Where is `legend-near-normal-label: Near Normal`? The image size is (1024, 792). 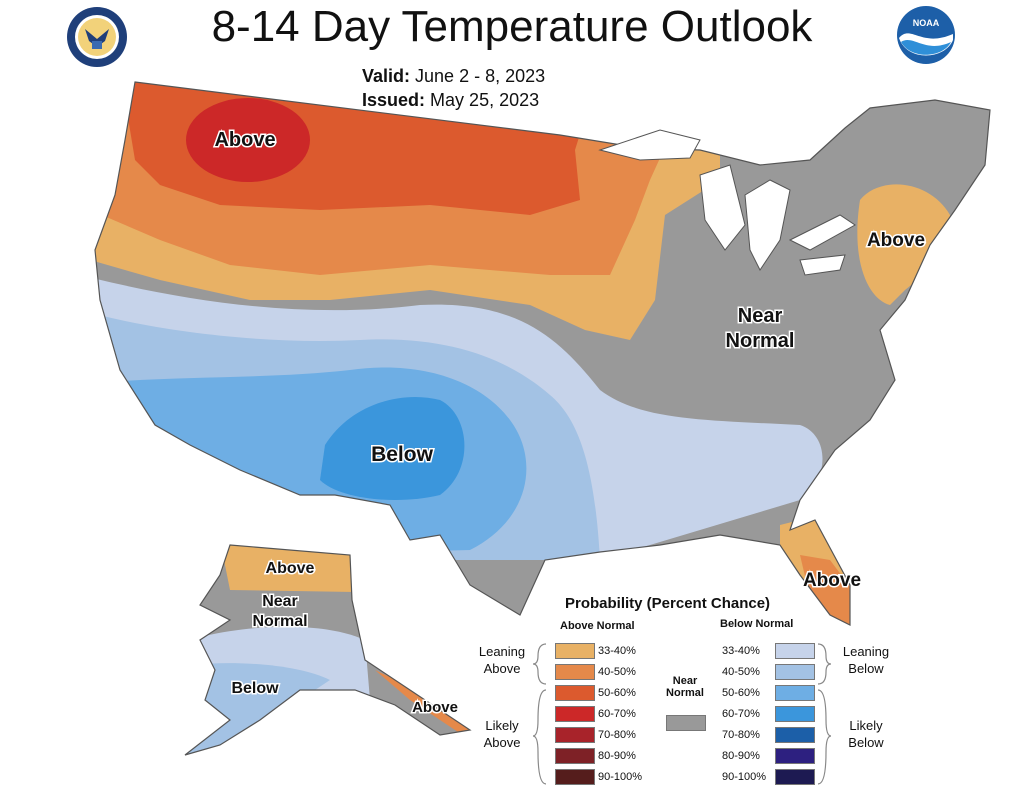
legend-near-normal-label: Near Normal is located at coordinates (685, 687).